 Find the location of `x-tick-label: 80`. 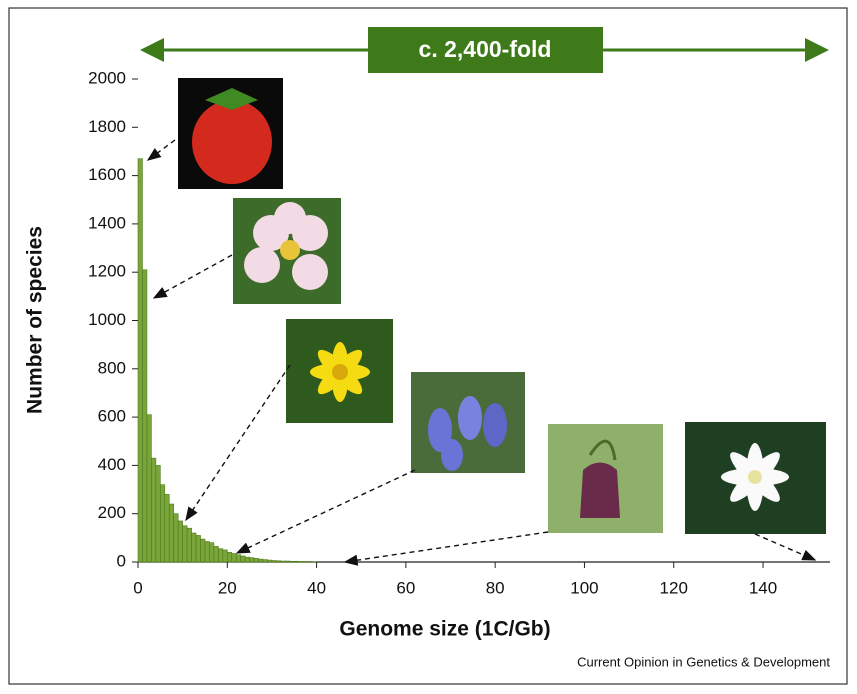

x-tick-label: 80 is located at coordinates (495, 587).